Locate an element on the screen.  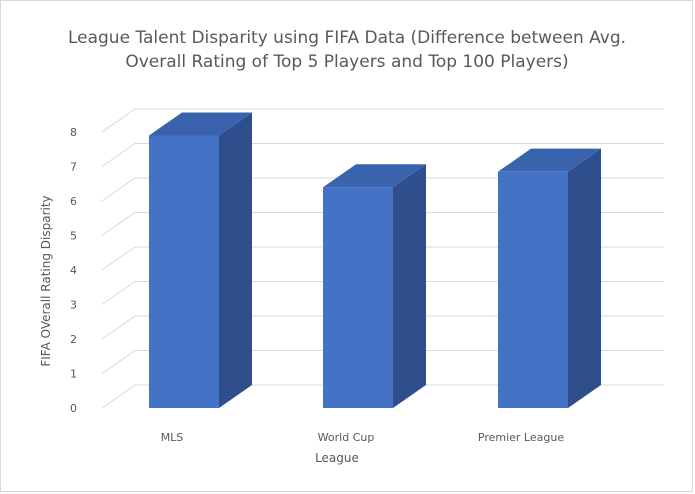
y-tick-label: 7 is located at coordinates (73, 167).